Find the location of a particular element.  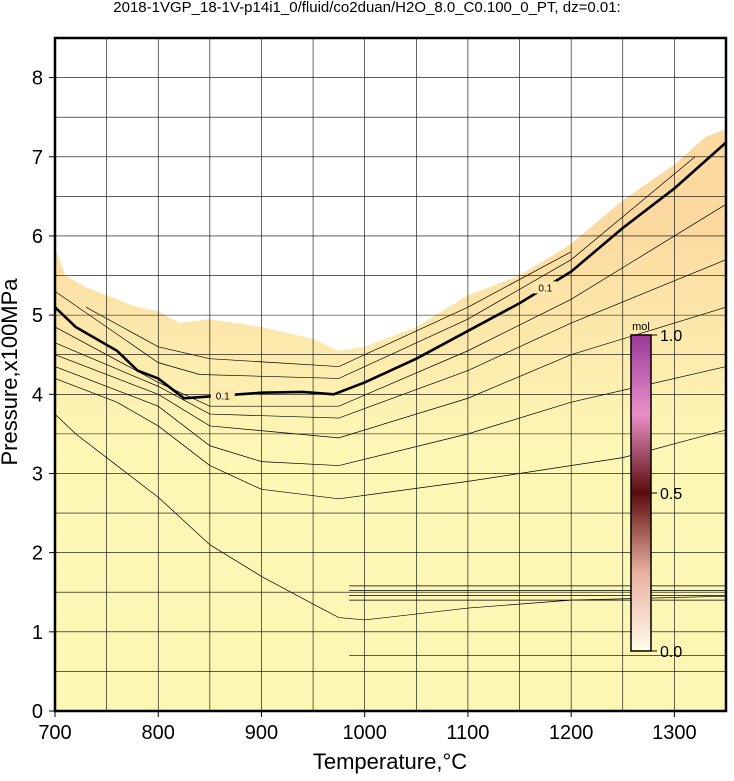

x-axis-label: Temperature,°C is located at coordinates (390, 761).